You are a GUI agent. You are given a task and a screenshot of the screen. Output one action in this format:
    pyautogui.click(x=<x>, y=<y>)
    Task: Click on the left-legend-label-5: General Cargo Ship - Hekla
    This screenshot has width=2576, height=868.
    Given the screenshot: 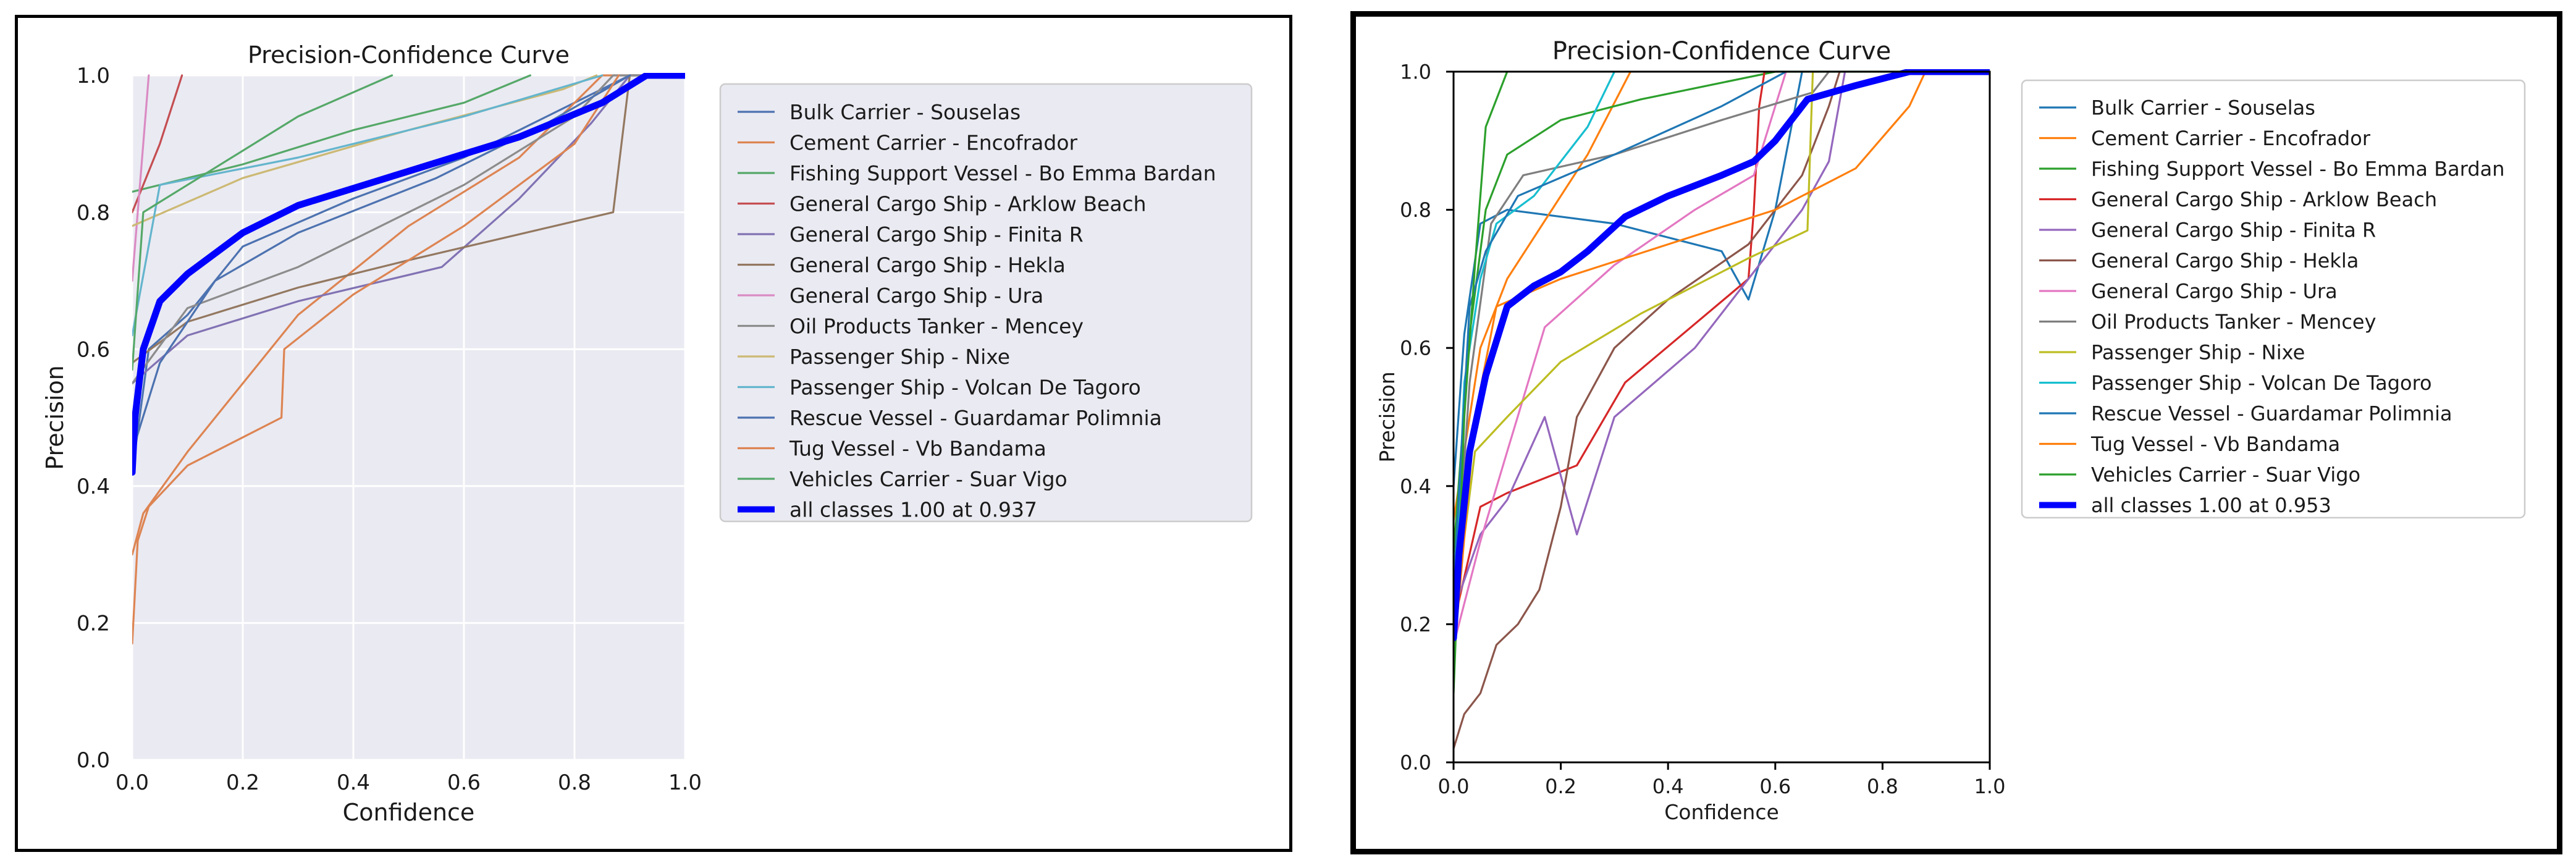 What is the action you would take?
    pyautogui.click(x=927, y=265)
    